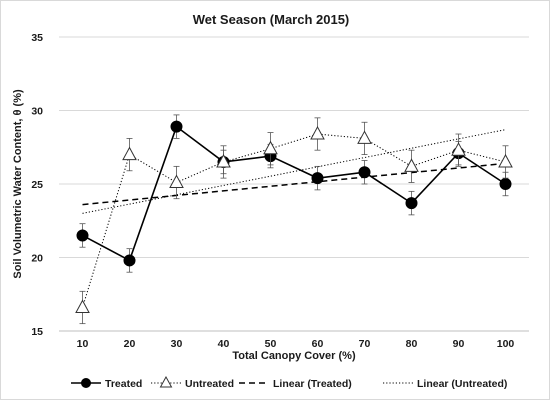  I want to click on x-tick-label: 10, so click(83, 344).